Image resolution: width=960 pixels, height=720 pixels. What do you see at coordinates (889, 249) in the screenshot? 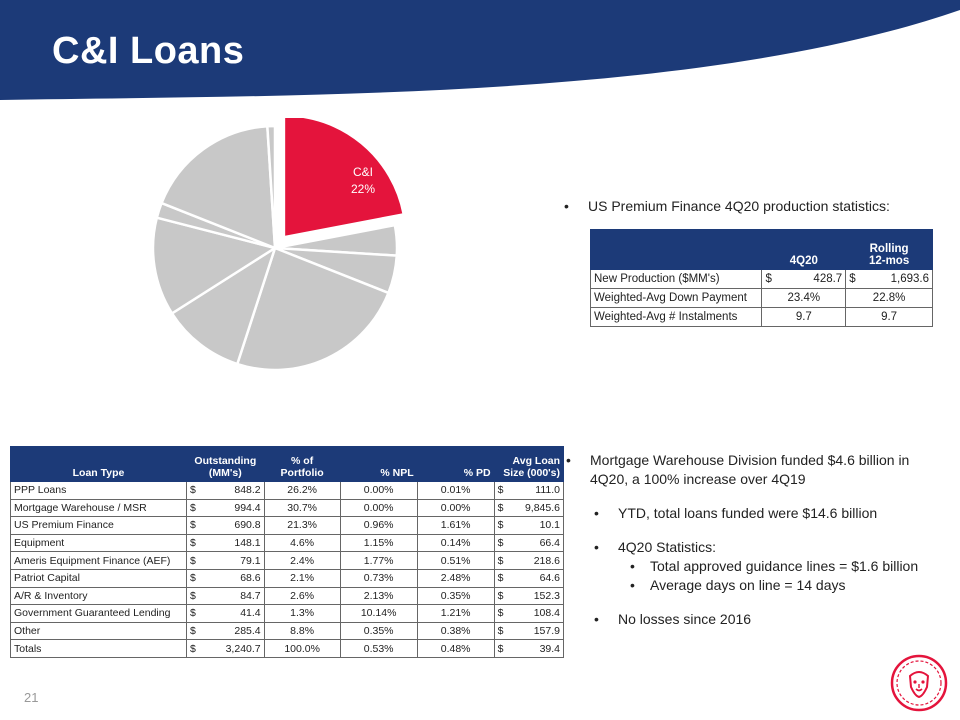
I see `stats-header-rolling-l1: Rolling` at bounding box center [889, 249].